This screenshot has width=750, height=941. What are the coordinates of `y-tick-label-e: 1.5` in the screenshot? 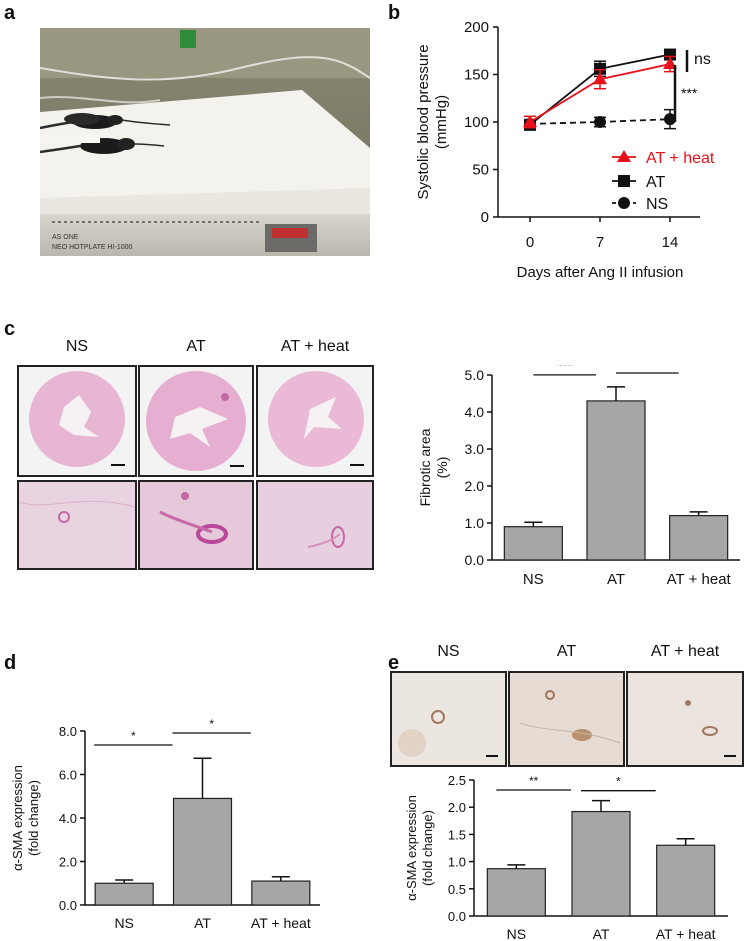 It's located at (457, 834).